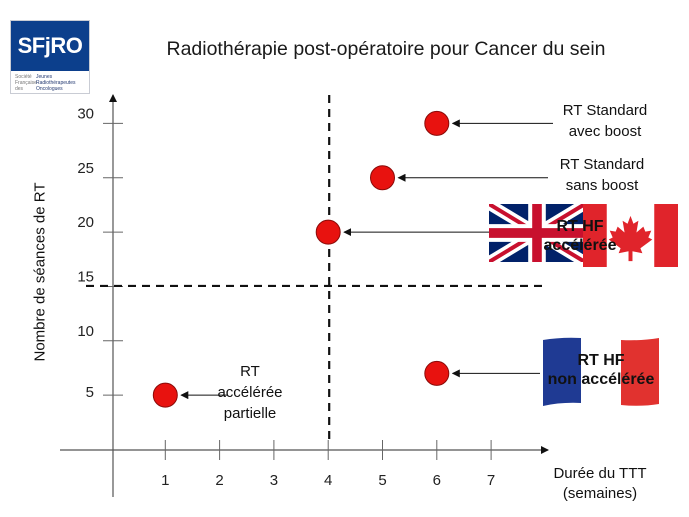 This screenshot has height=517, width=689. Describe the element at coordinates (382, 480) in the screenshot. I see `x-tick-label-5: 5` at that location.